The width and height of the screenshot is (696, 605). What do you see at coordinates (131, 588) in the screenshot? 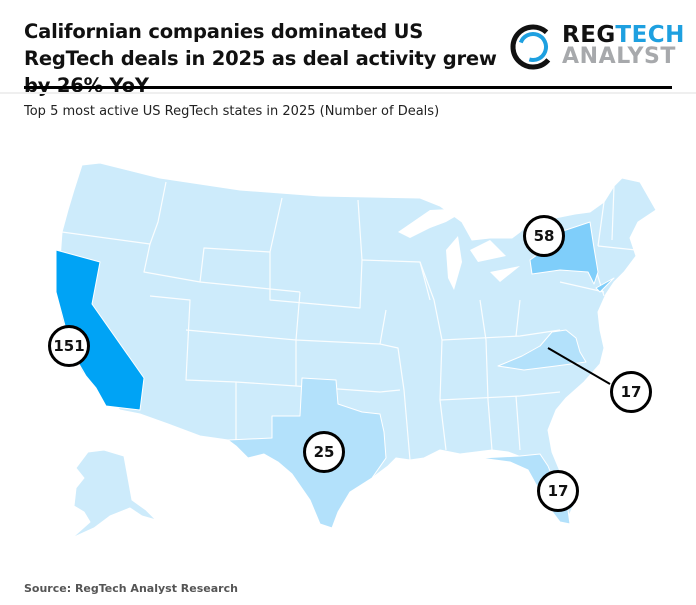
I see `source-note: Source: RegTech Analyst Research` at bounding box center [131, 588].